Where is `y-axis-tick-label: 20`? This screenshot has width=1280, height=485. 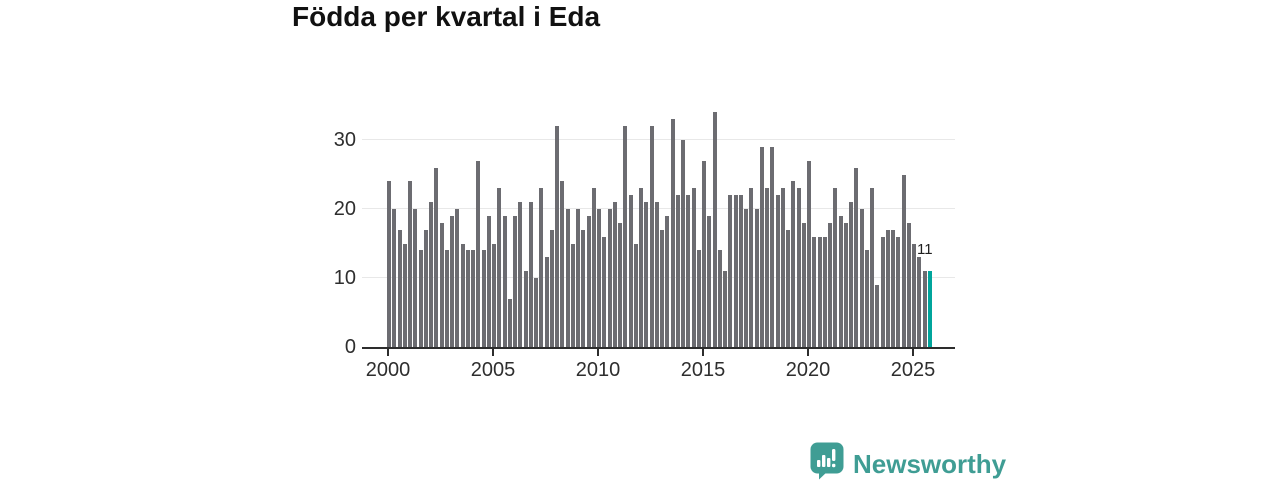
y-axis-tick-label: 20 is located at coordinates (344, 209).